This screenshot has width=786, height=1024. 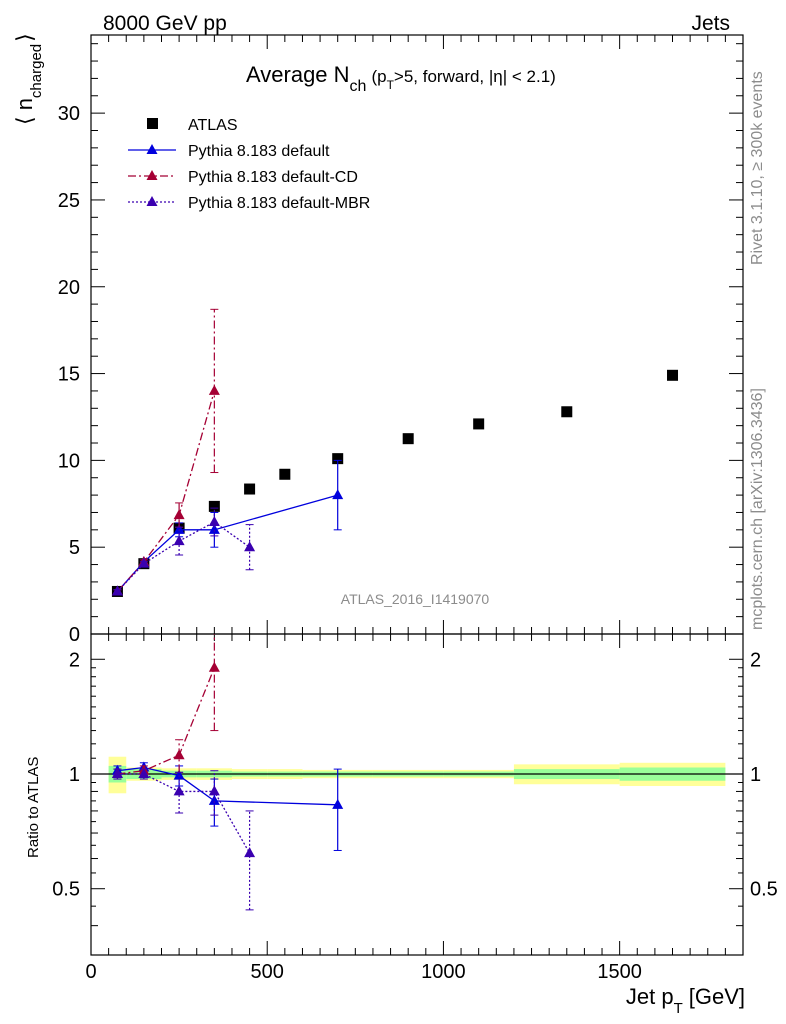 What do you see at coordinates (401, 78) in the screenshot?
I see `chart-title: Average Nch(pT>5, forward, |η| < 2.1)` at bounding box center [401, 78].